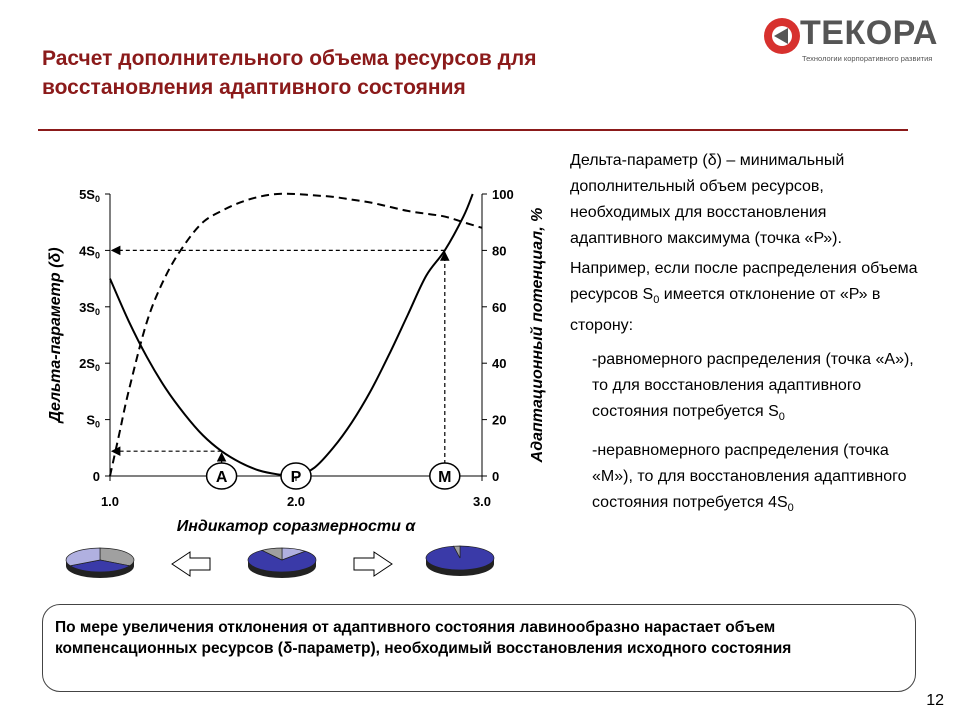 This screenshot has height=720, width=960. I want to click on y-left-tick-label: 0, so click(96, 476).